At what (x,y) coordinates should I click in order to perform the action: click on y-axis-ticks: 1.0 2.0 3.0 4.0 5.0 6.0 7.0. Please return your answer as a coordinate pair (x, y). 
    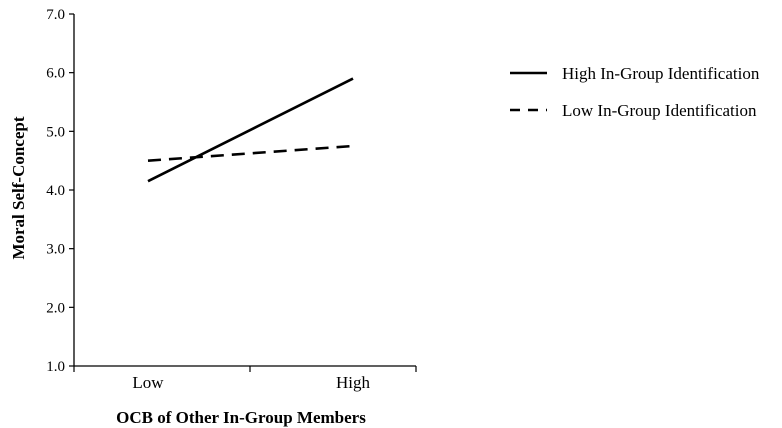
    Looking at the image, I should click on (60, 191).